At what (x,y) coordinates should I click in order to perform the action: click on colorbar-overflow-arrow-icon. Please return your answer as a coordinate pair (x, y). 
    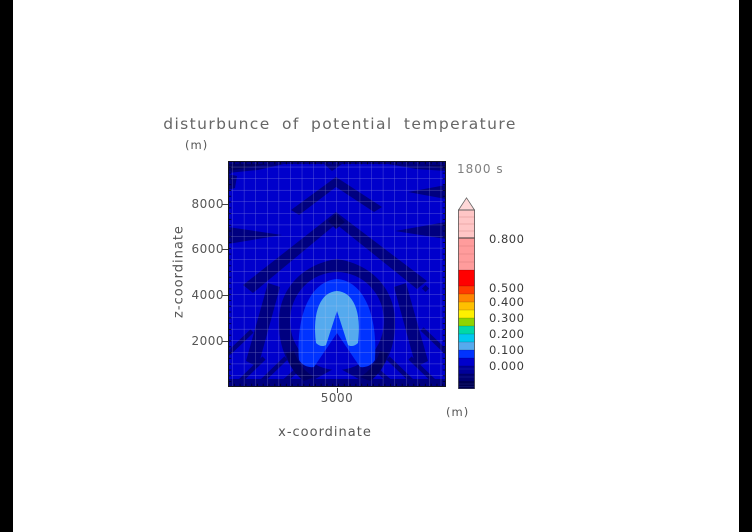
    Looking at the image, I should click on (466, 204).